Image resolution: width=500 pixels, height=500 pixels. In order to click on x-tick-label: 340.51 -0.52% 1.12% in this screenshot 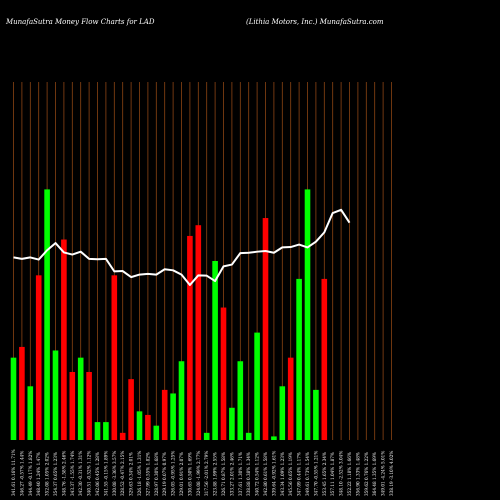, I will do `click(89, 473)`.